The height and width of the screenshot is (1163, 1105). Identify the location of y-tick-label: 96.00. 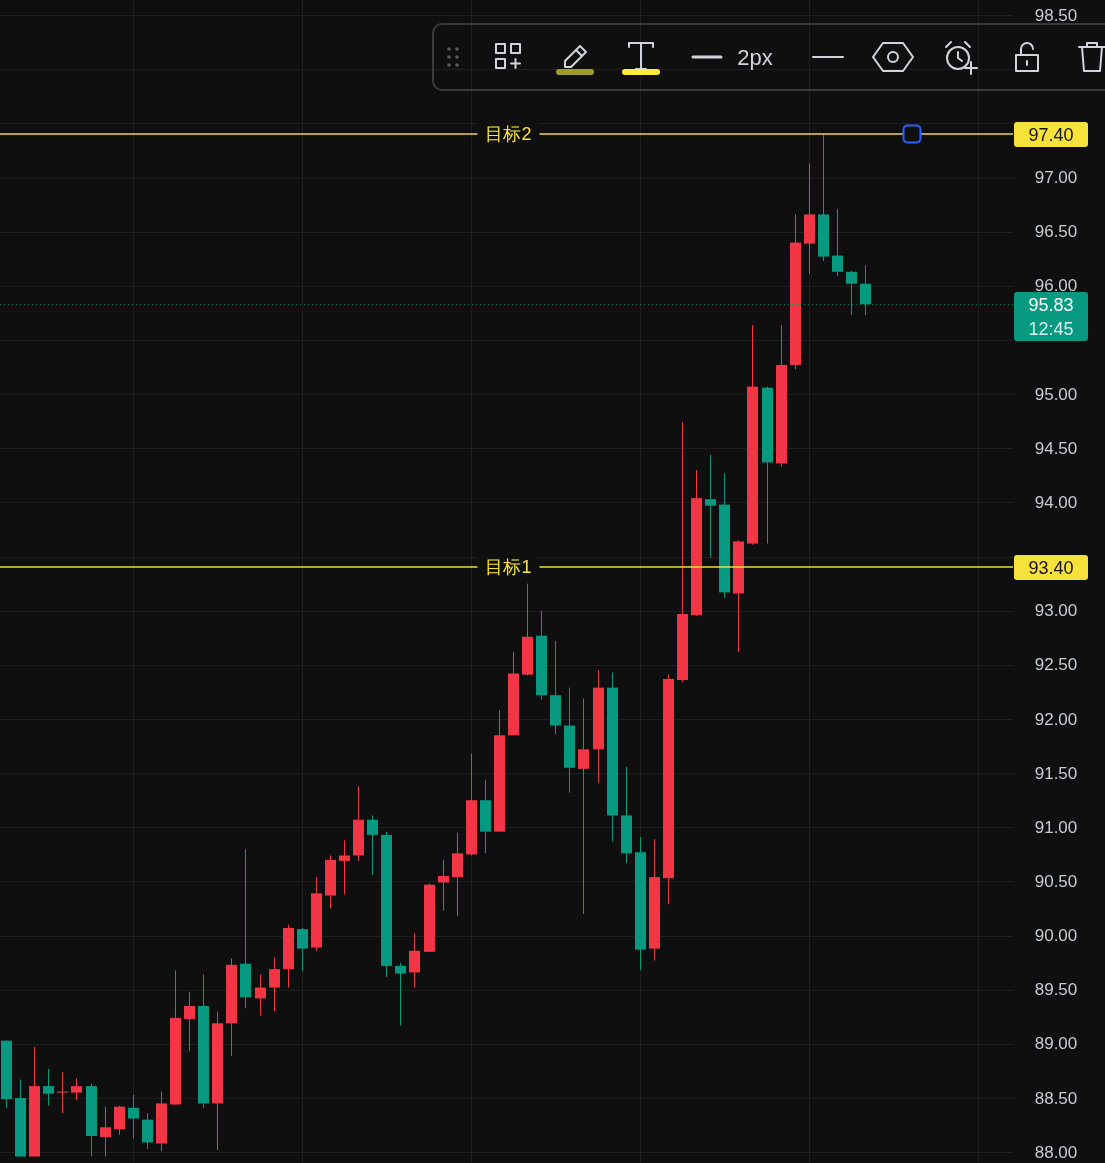
(1056, 286).